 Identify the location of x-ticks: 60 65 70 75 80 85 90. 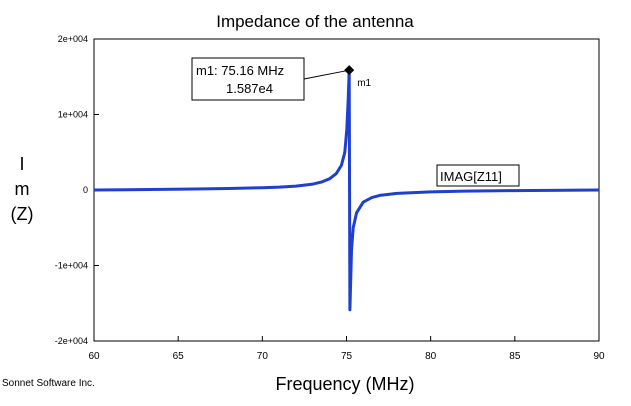
(346, 349).